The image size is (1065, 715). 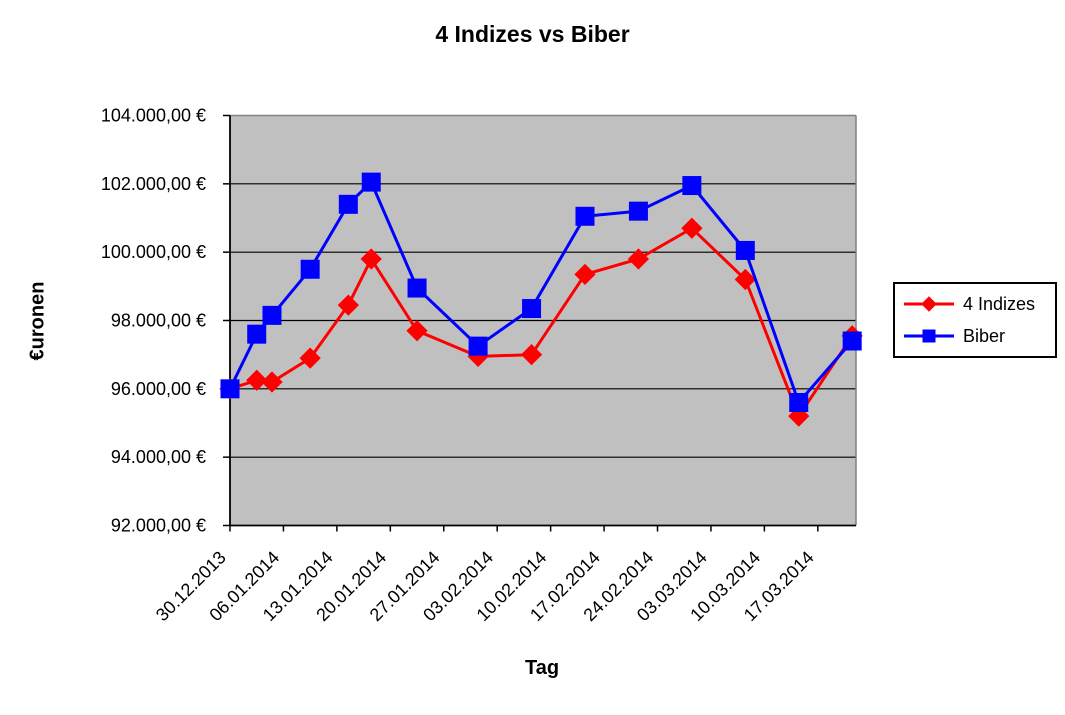 I want to click on legend-label-biber: Biber, so click(x=984, y=336).